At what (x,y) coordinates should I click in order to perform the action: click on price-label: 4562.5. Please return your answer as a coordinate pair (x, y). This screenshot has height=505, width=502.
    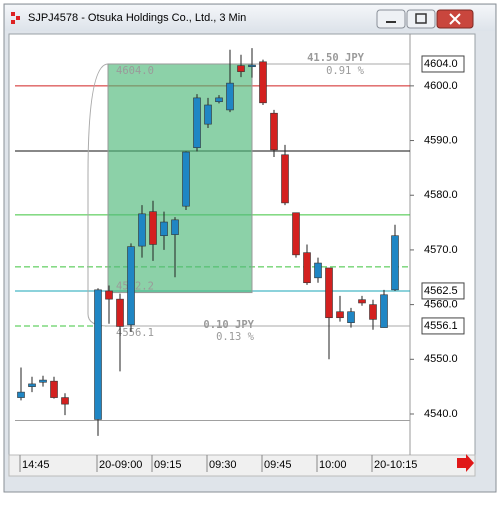
    Looking at the image, I should click on (441, 291).